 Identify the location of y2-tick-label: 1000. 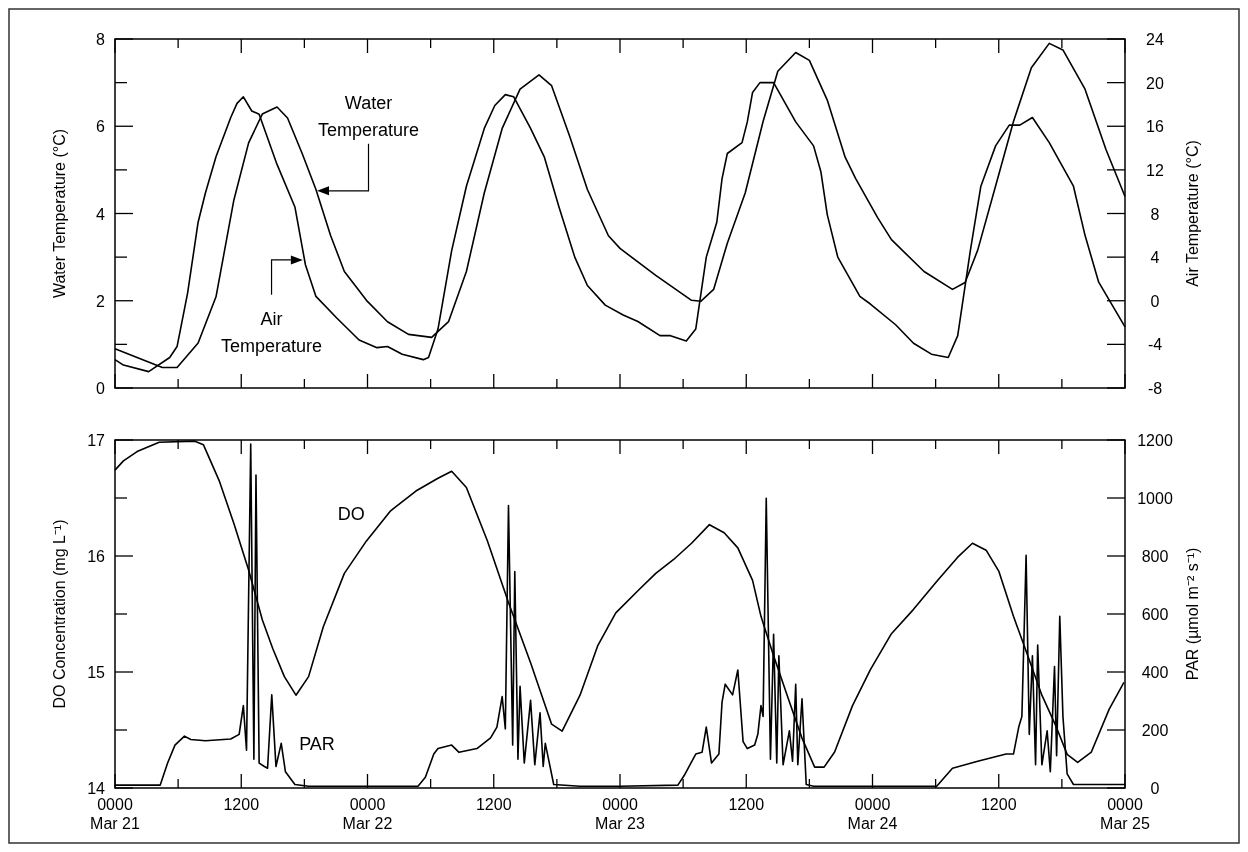
(1155, 498).